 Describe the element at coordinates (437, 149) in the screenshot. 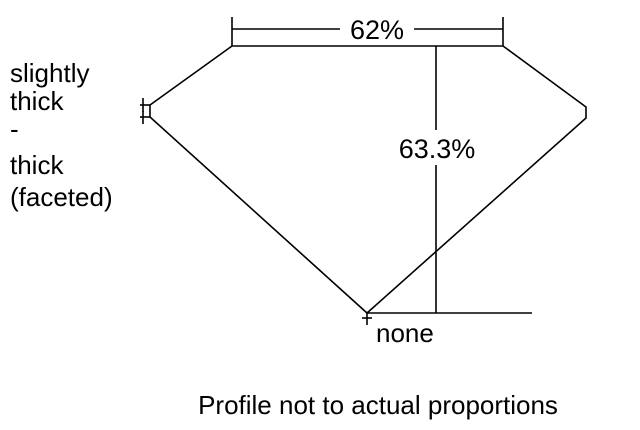

I see `depth-percentage-label: 63.3%` at that location.